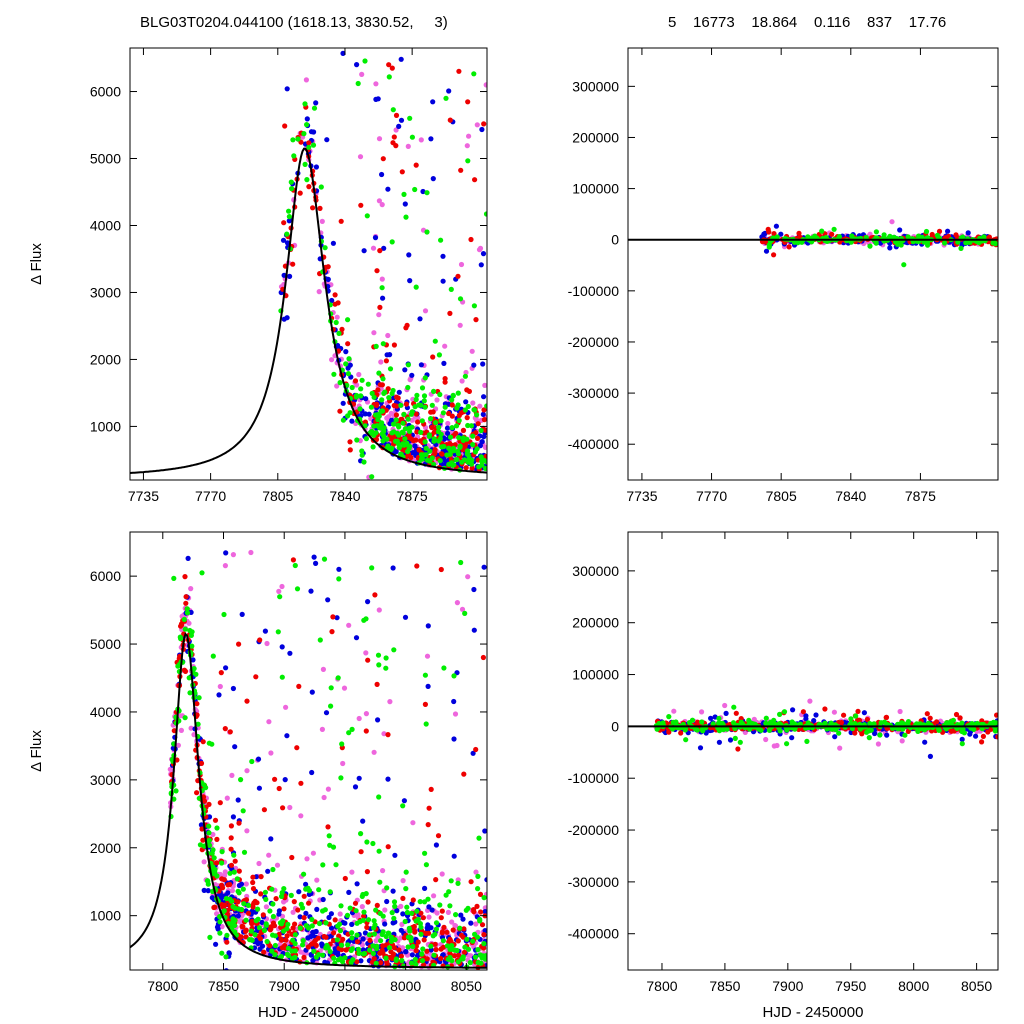  Describe the element at coordinates (594, 291) in the screenshot. I see `y-tick-label: -100000` at that location.